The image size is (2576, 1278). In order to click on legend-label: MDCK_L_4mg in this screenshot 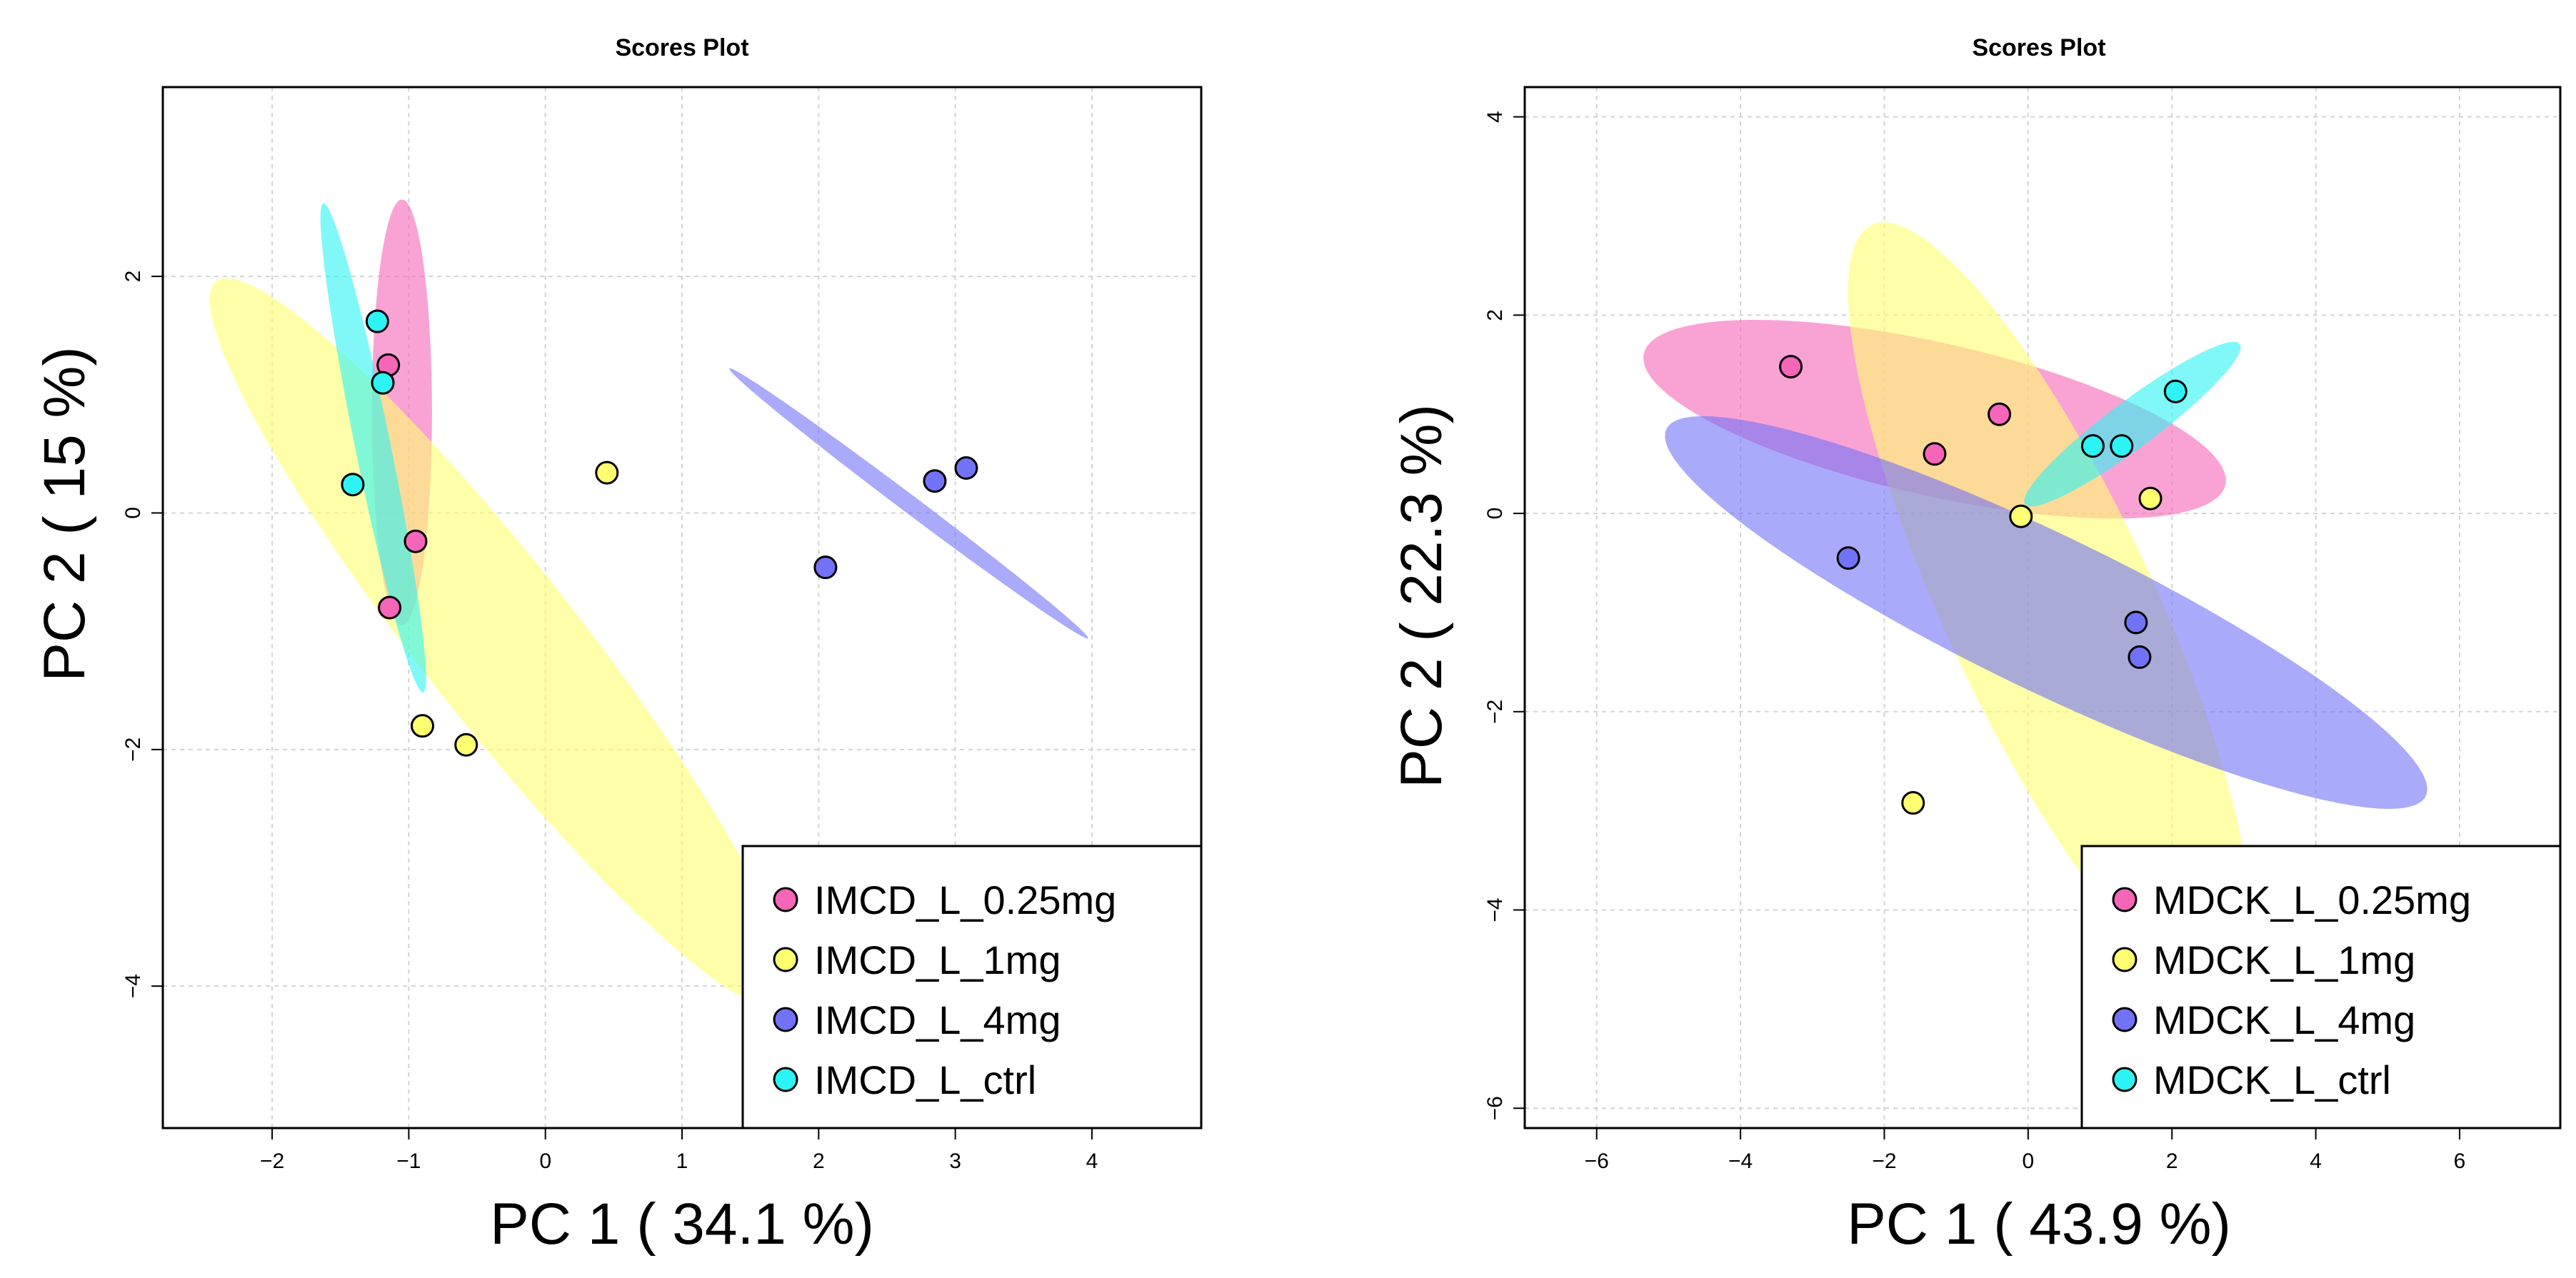, I will do `click(2284, 1019)`.